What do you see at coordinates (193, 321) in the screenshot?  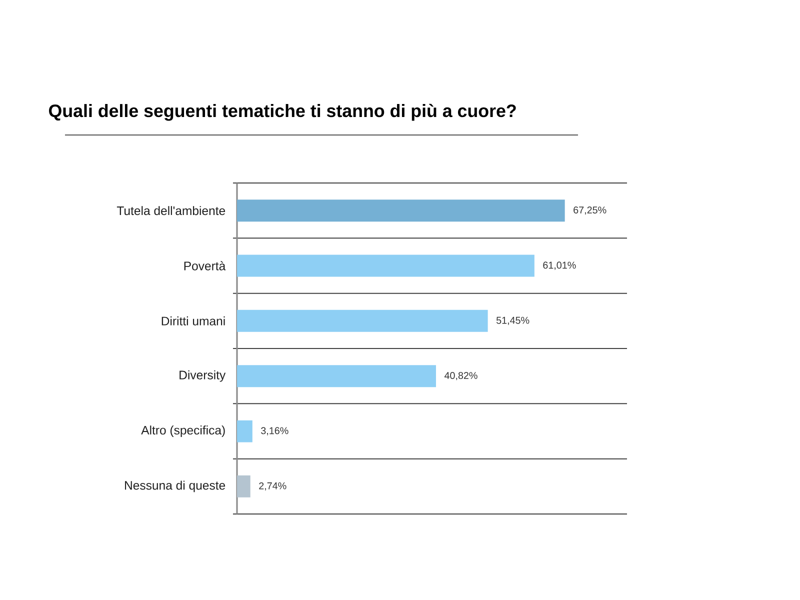 I see `y-tick-label: Diritti umani` at bounding box center [193, 321].